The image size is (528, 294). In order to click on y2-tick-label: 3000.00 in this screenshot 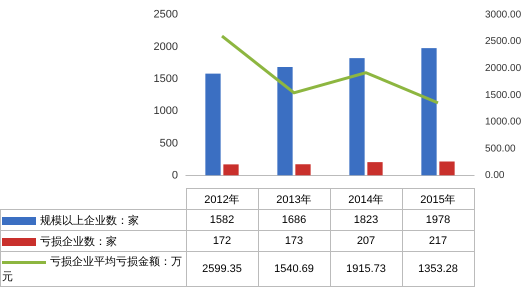, I will do `click(503, 14)`.